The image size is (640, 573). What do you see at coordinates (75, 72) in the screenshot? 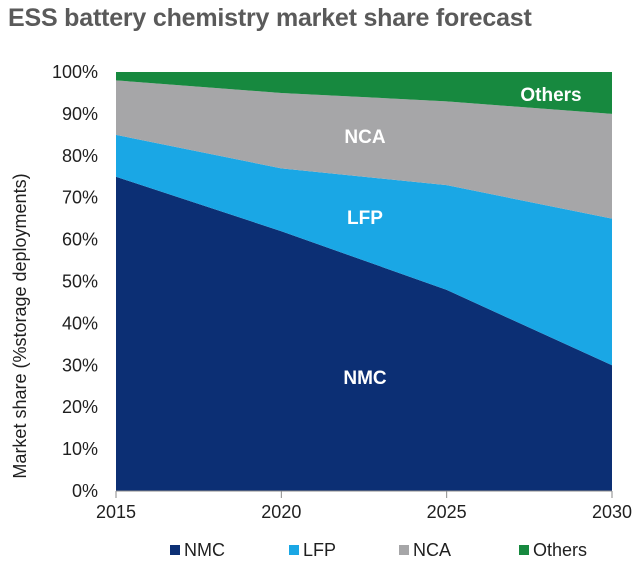
I see `y-tick-label: 100%` at bounding box center [75, 72].